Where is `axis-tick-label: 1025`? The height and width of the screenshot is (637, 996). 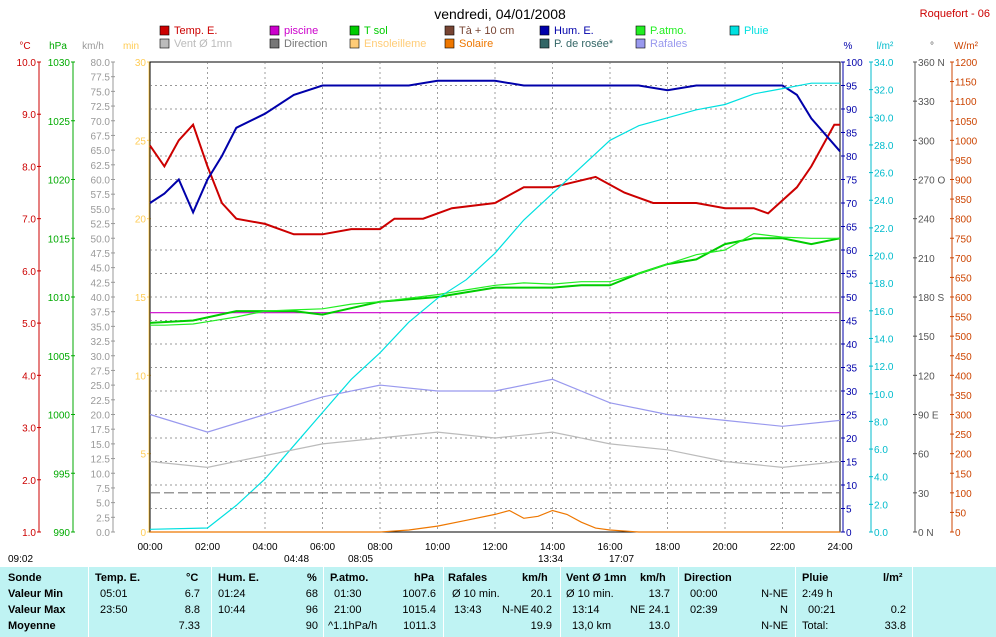
axis-tick-label: 1025 is located at coordinates (59, 122).